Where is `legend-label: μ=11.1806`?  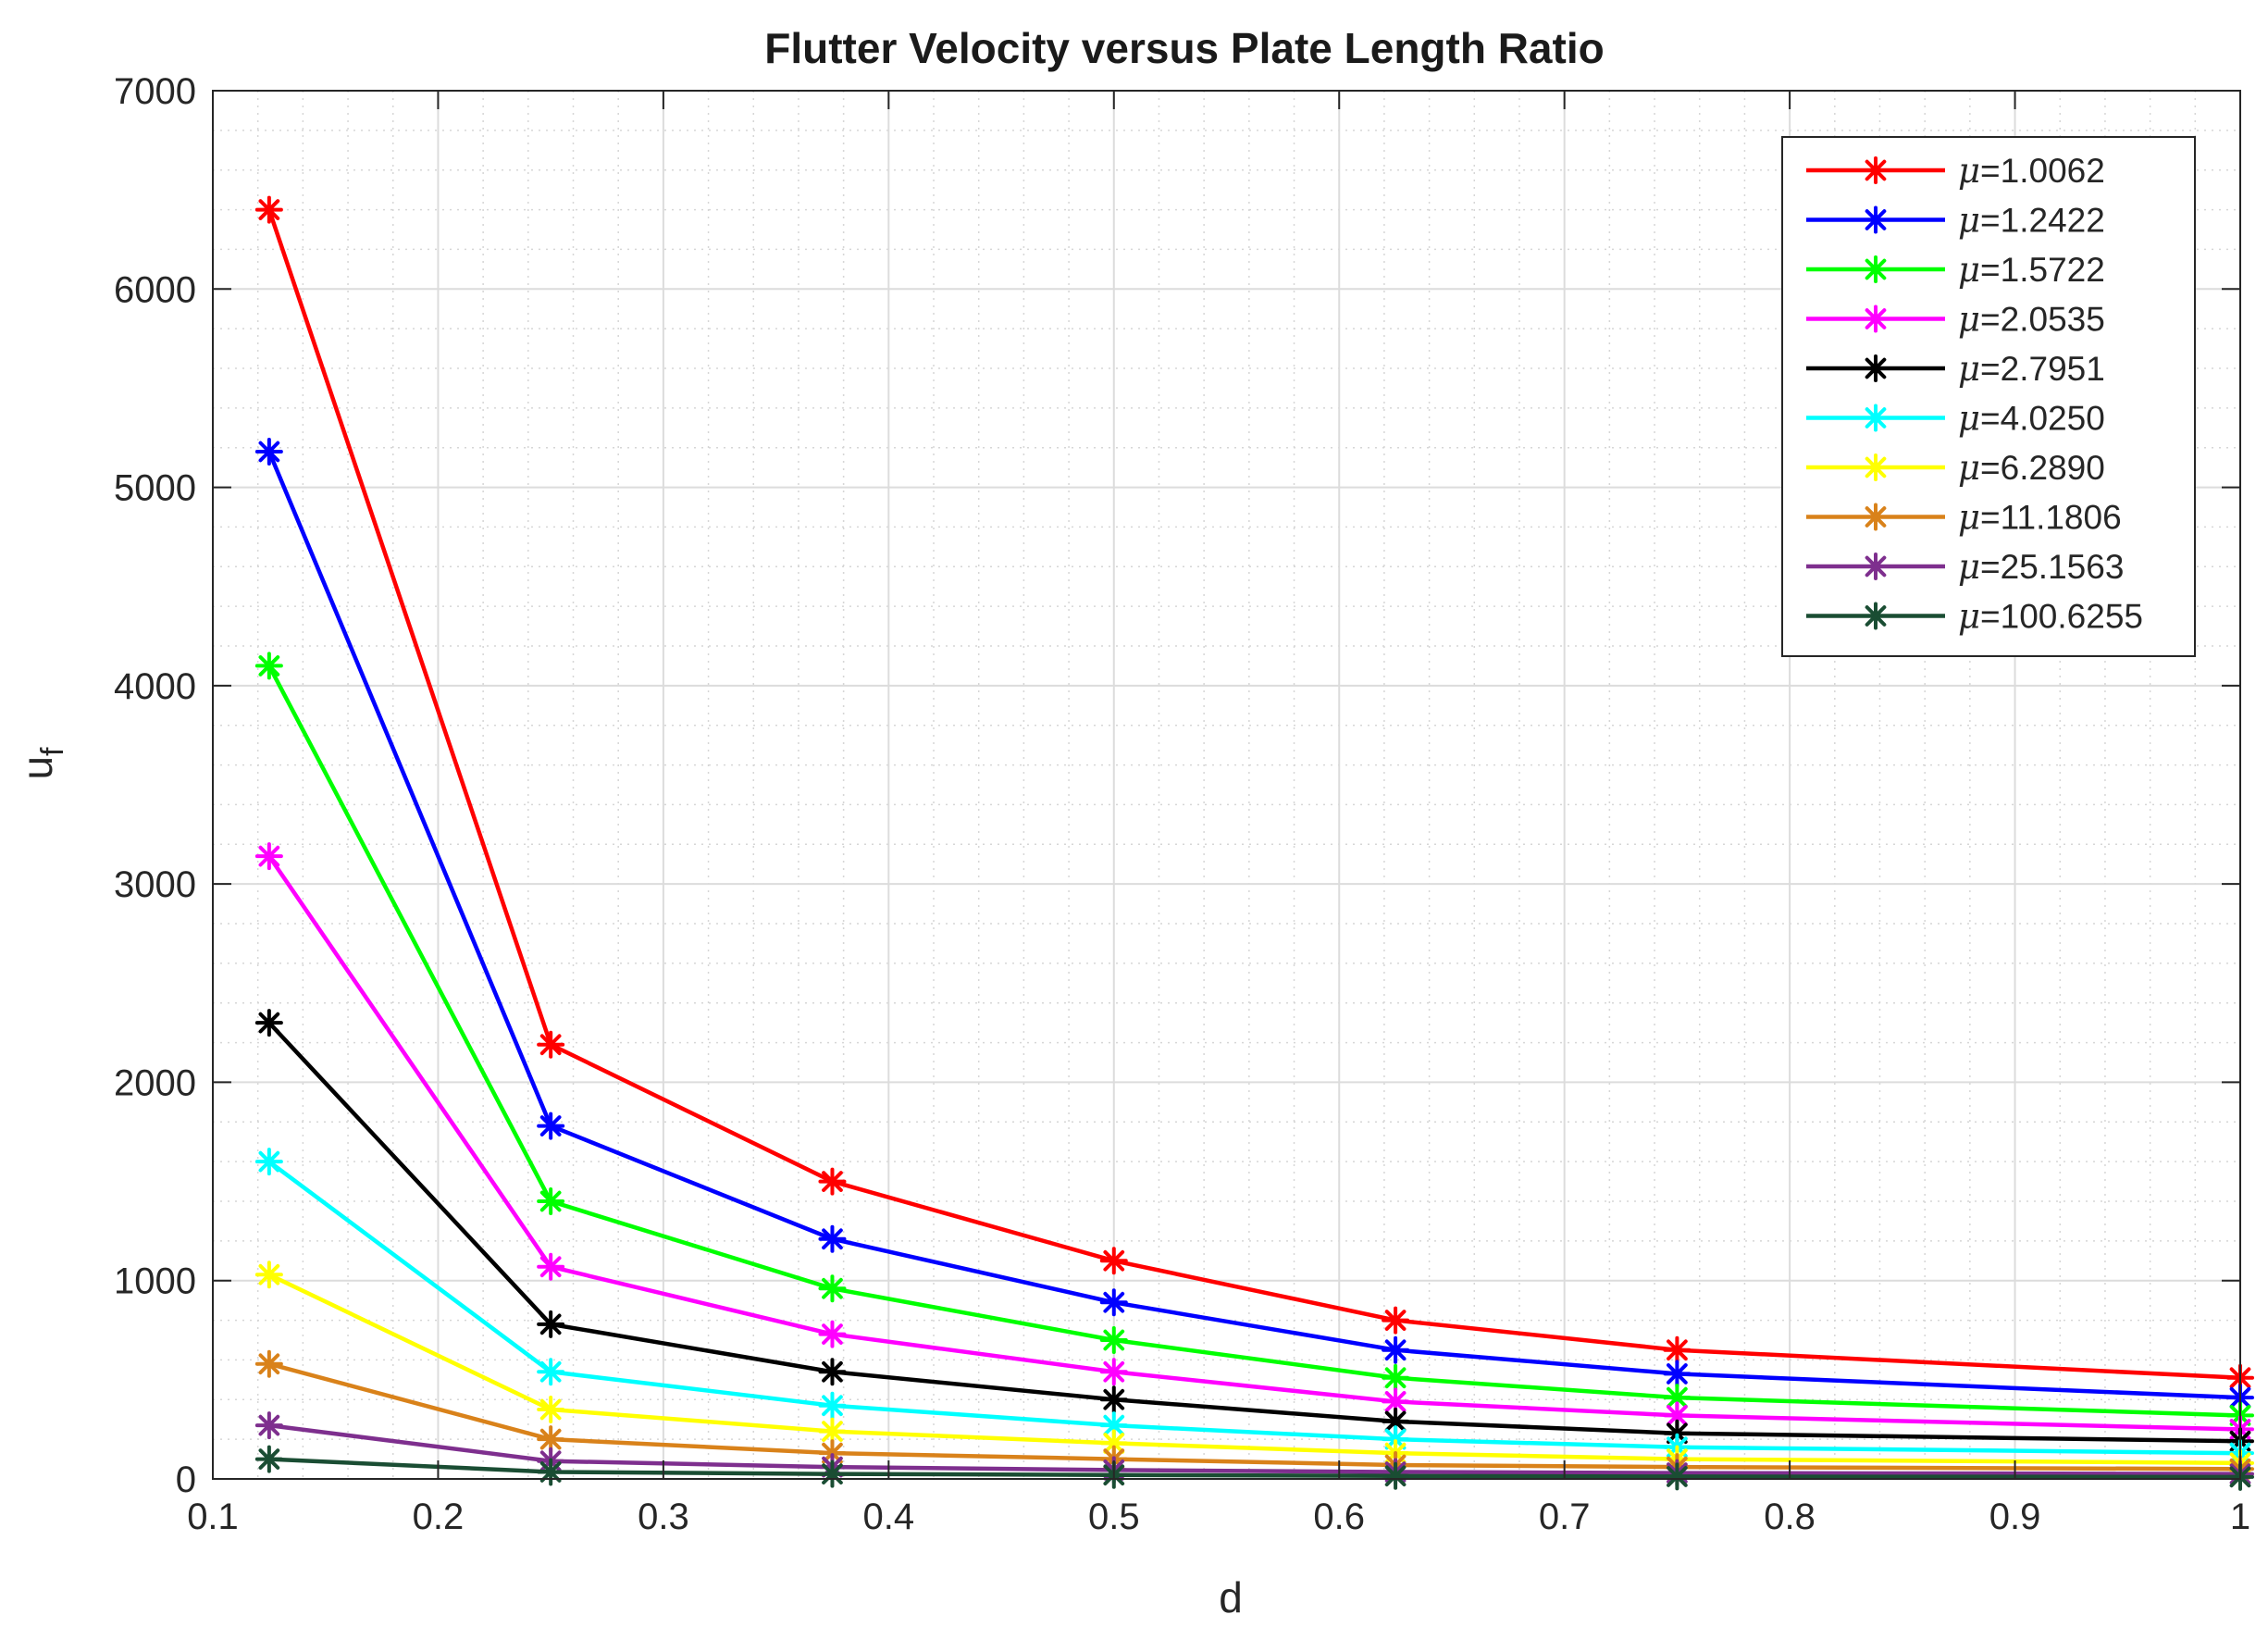 legend-label: μ=11.1806 is located at coordinates (2040, 518).